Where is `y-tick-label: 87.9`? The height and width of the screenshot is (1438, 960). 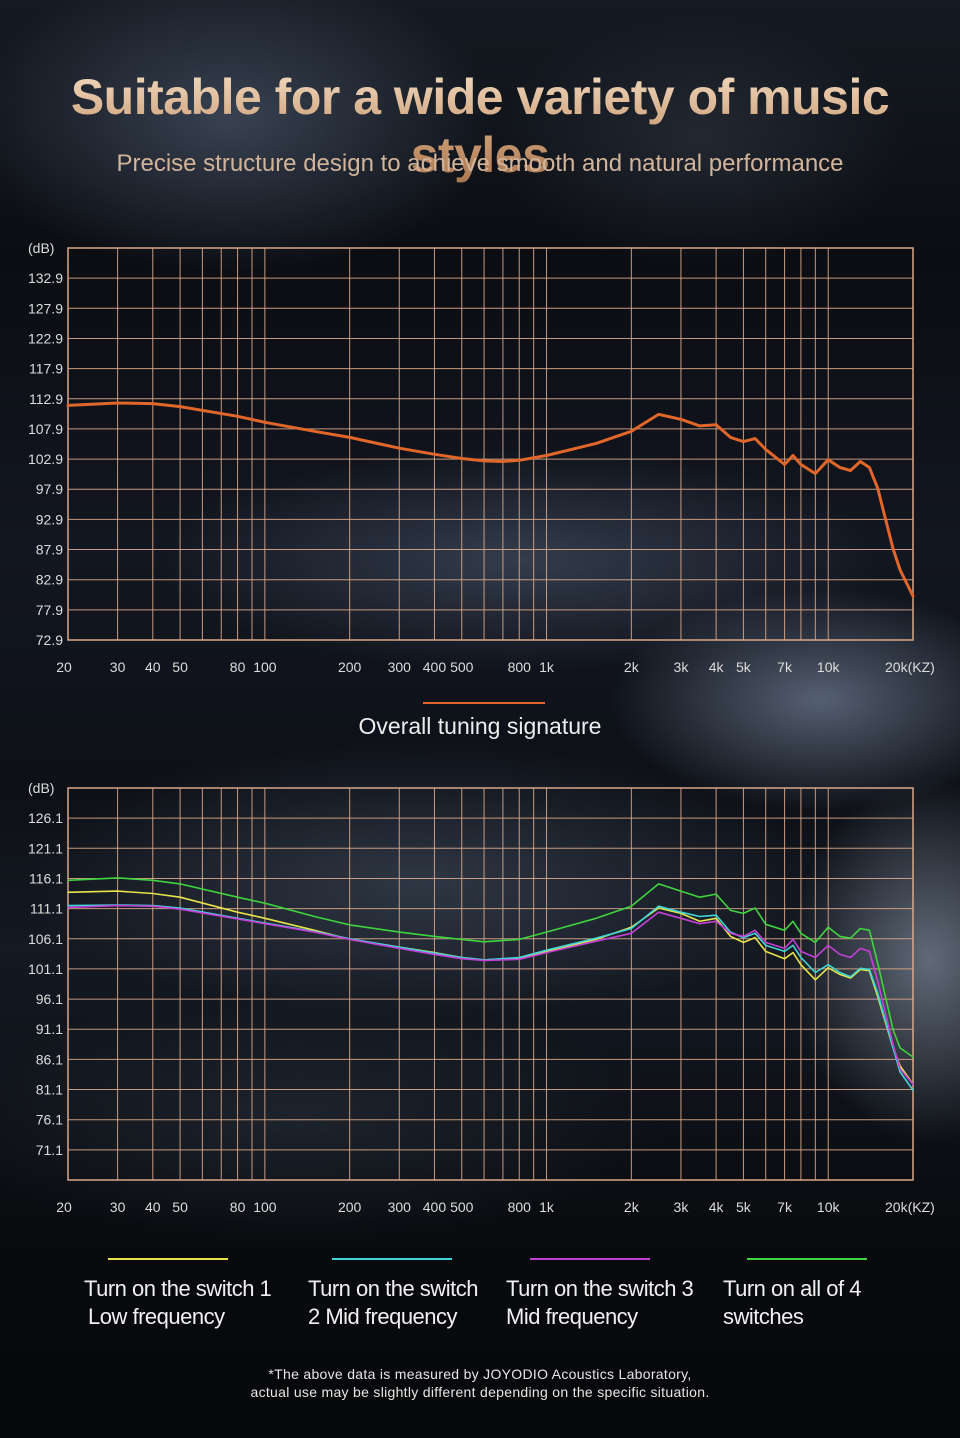
y-tick-label: 87.9 is located at coordinates (49, 550).